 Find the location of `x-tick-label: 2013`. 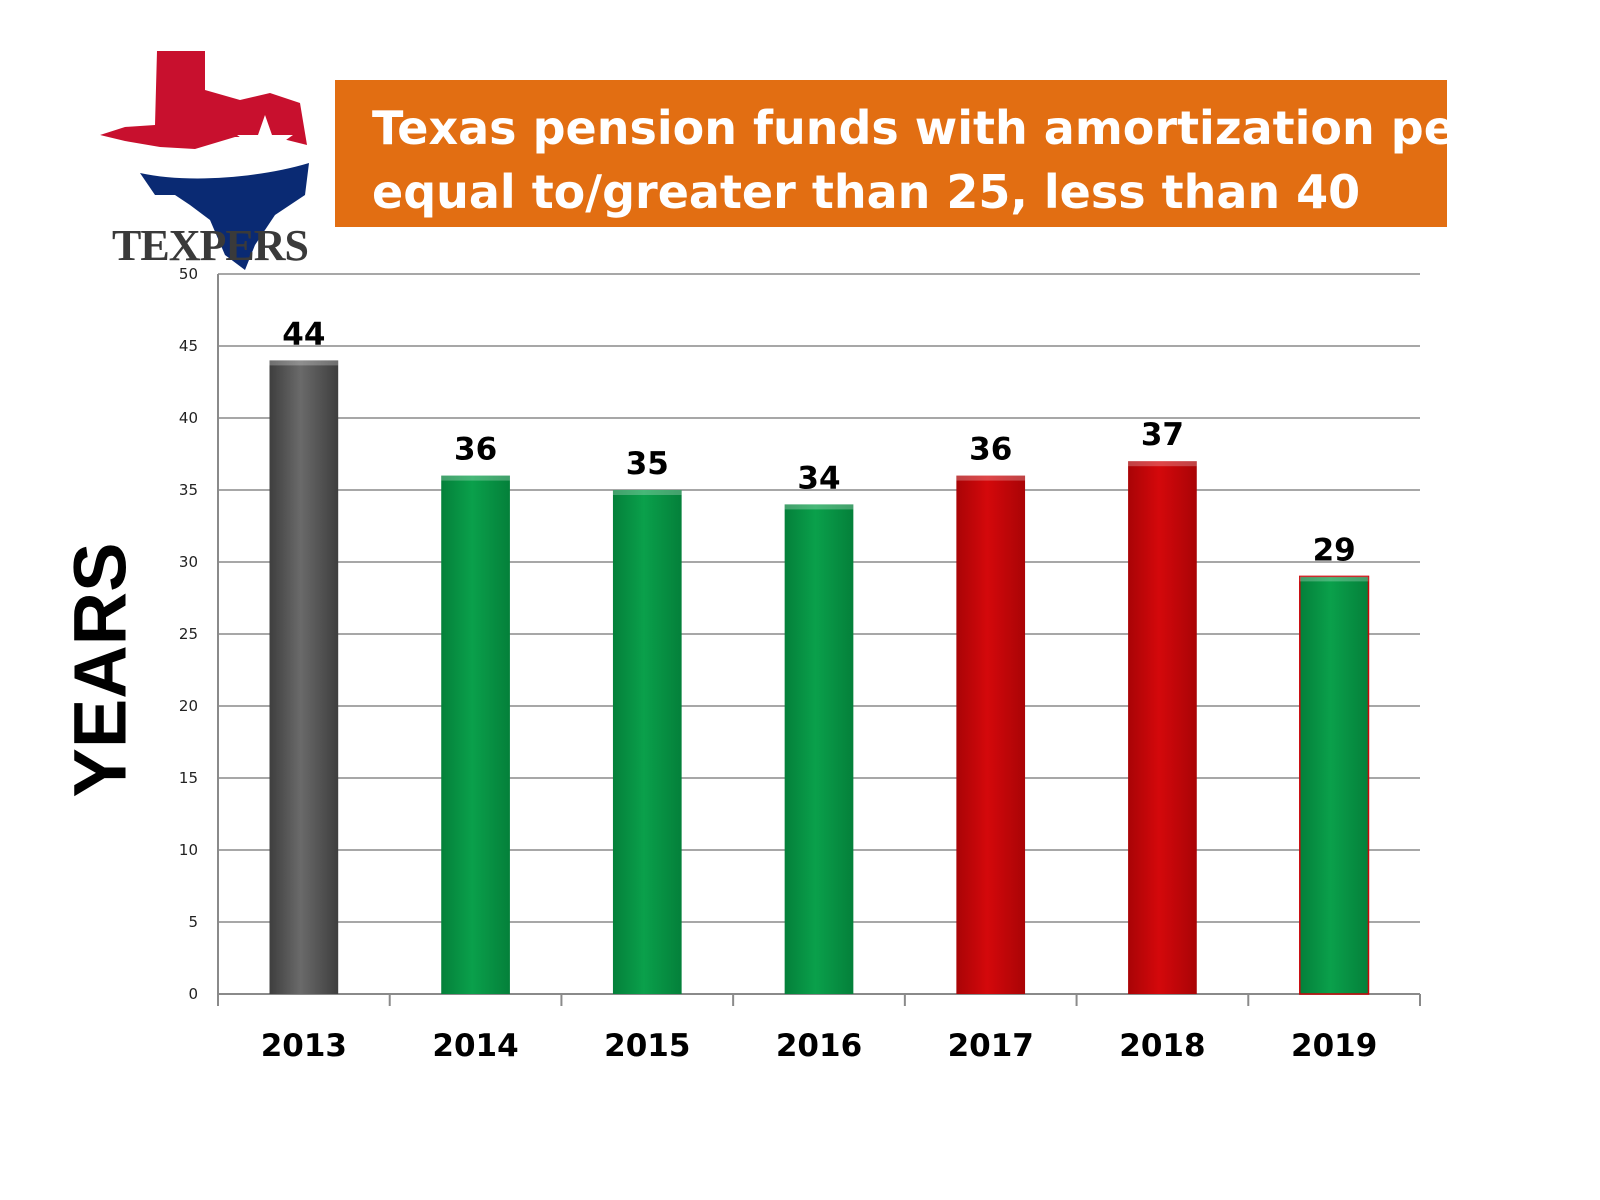

x-tick-label: 2013 is located at coordinates (304, 1046).